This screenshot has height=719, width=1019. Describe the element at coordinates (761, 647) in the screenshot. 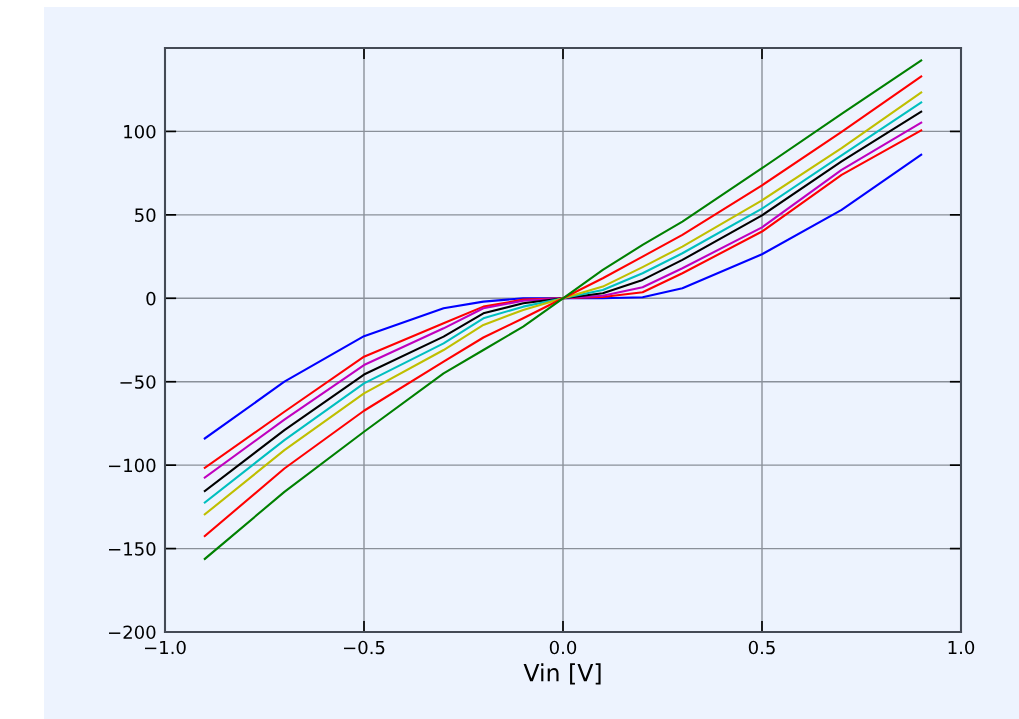

I see `x-tick-label: 0.5` at that location.